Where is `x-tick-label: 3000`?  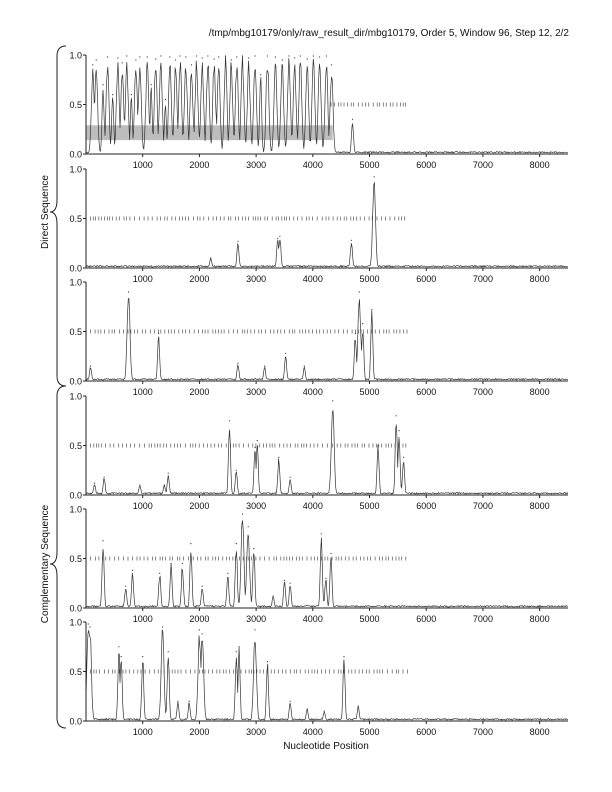 x-tick-label: 3000 is located at coordinates (256, 165).